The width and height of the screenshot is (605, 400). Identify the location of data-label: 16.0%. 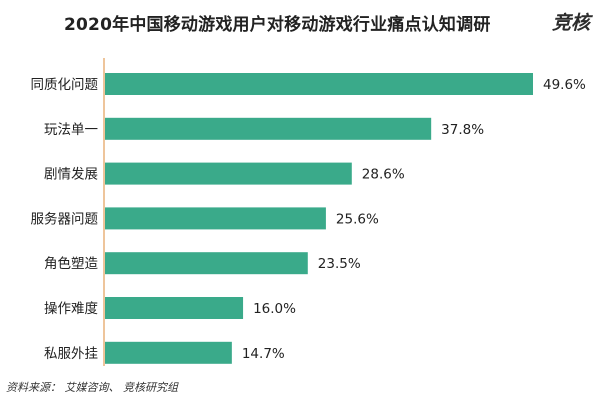
(274, 309).